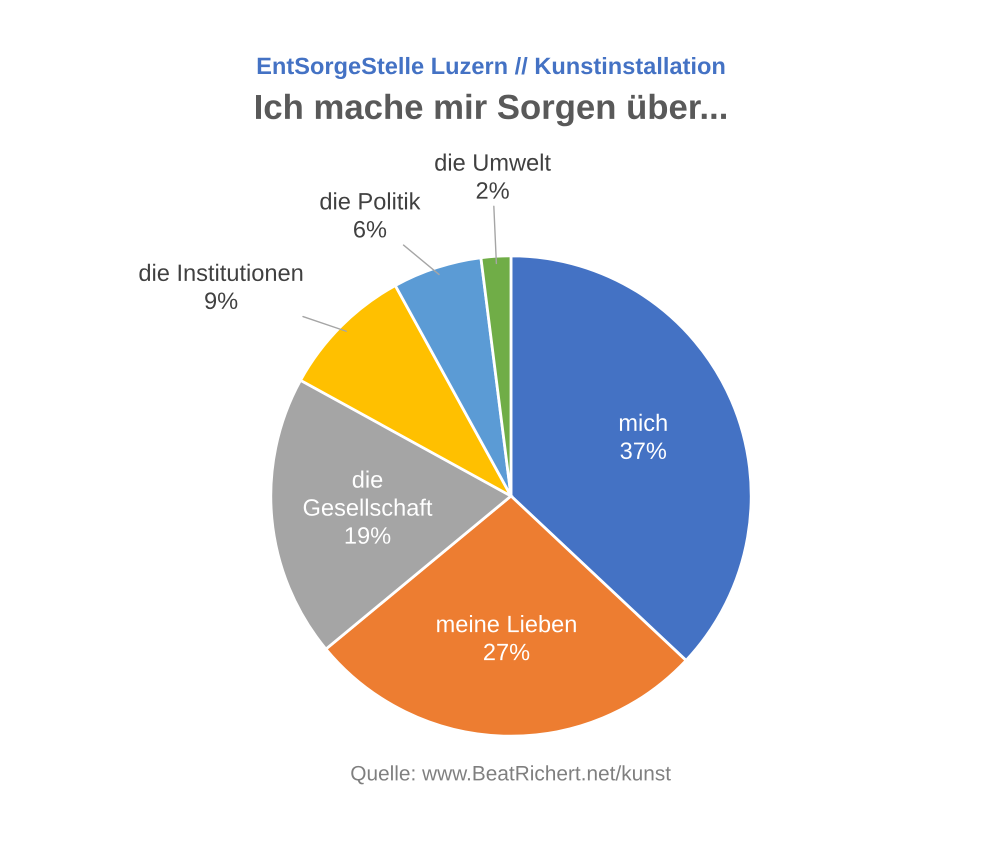 The image size is (982, 847). I want to click on slice-label: mich, so click(643, 423).